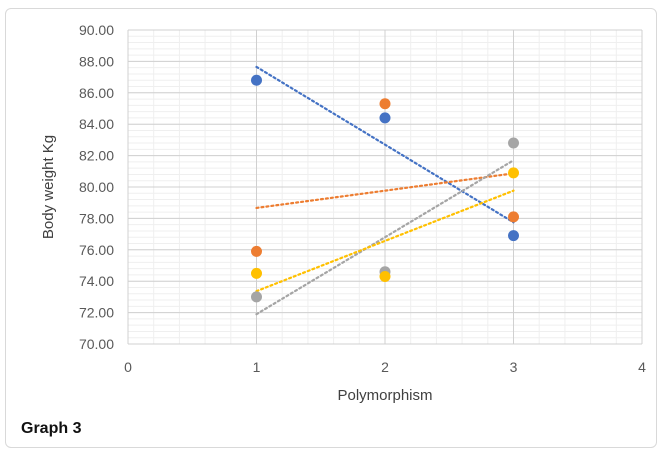  What do you see at coordinates (384, 395) in the screenshot?
I see `x-axis-title: Polymorphism` at bounding box center [384, 395].